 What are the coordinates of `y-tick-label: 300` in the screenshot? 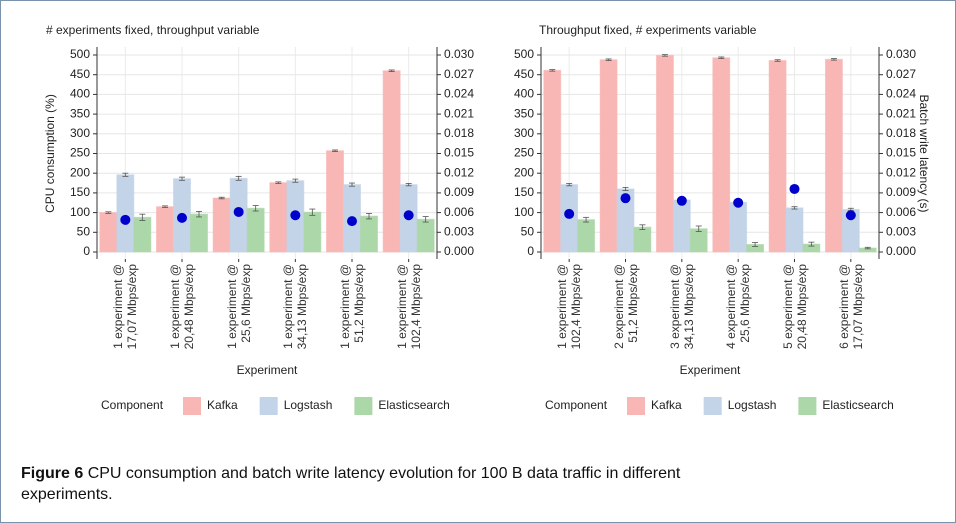 It's located at (80, 133).